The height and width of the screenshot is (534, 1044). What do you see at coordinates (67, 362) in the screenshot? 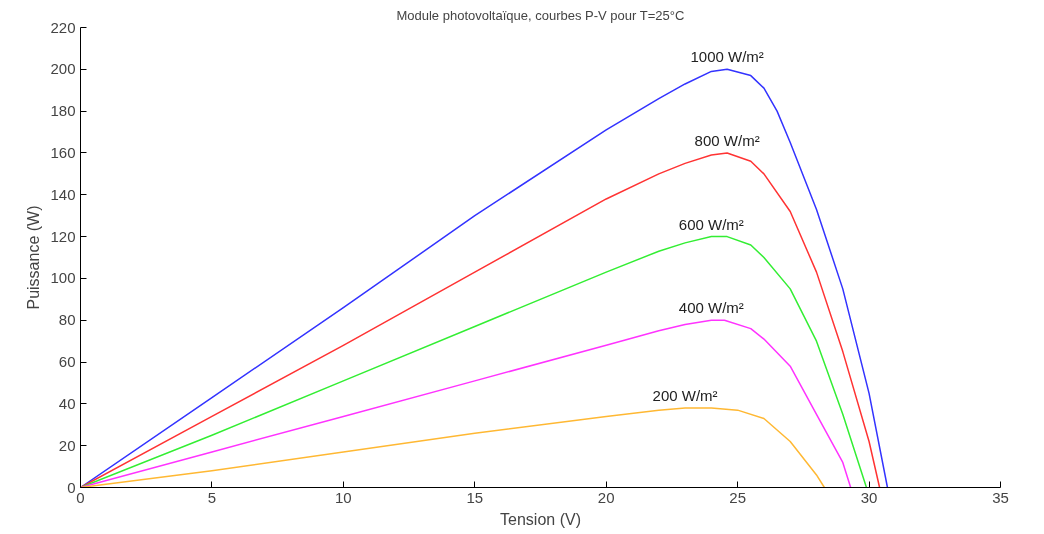
I see `y-tick-label: 60` at bounding box center [67, 362].